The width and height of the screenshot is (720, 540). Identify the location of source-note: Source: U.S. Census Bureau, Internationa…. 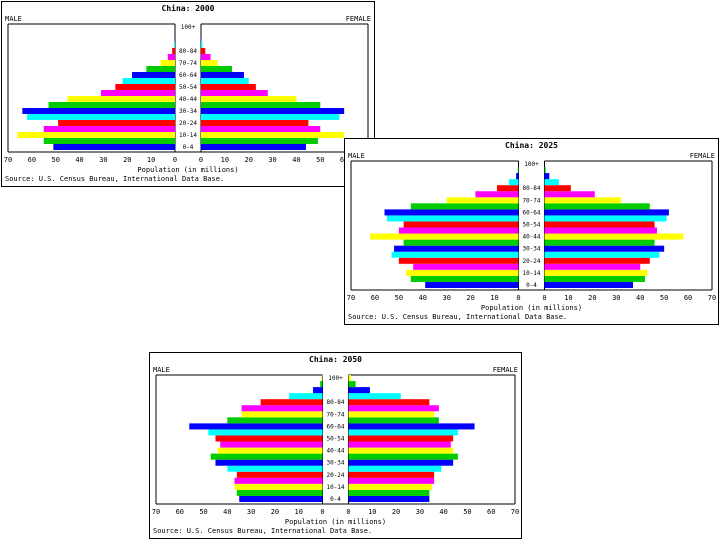
(457, 317).